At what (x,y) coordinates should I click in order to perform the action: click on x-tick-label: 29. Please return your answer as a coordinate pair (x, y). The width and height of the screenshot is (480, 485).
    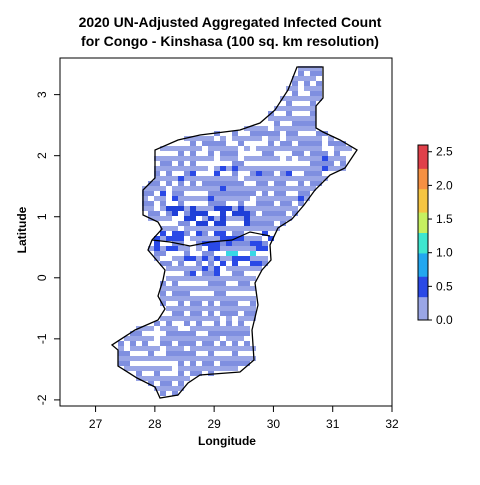
    Looking at the image, I should click on (214, 424).